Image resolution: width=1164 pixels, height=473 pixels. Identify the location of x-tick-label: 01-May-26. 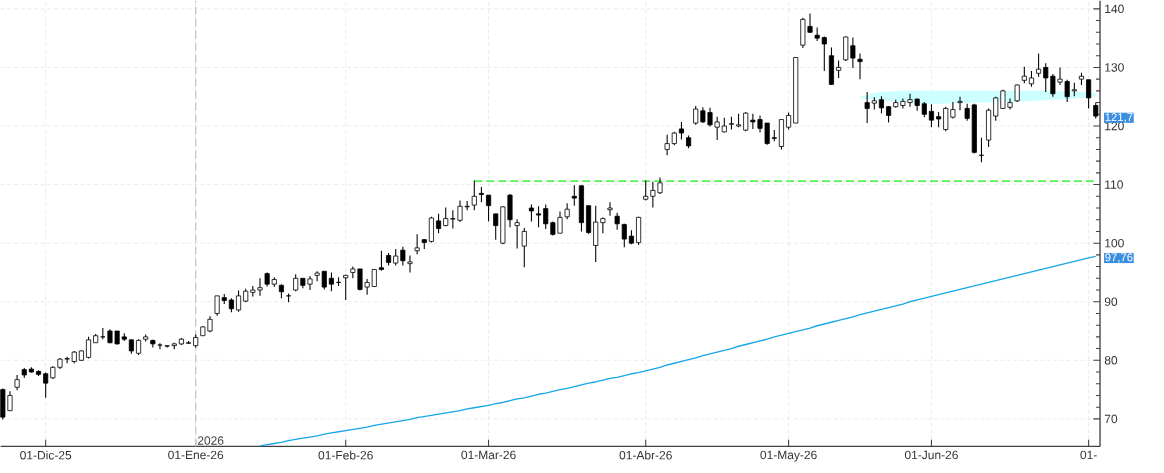
(788, 456).